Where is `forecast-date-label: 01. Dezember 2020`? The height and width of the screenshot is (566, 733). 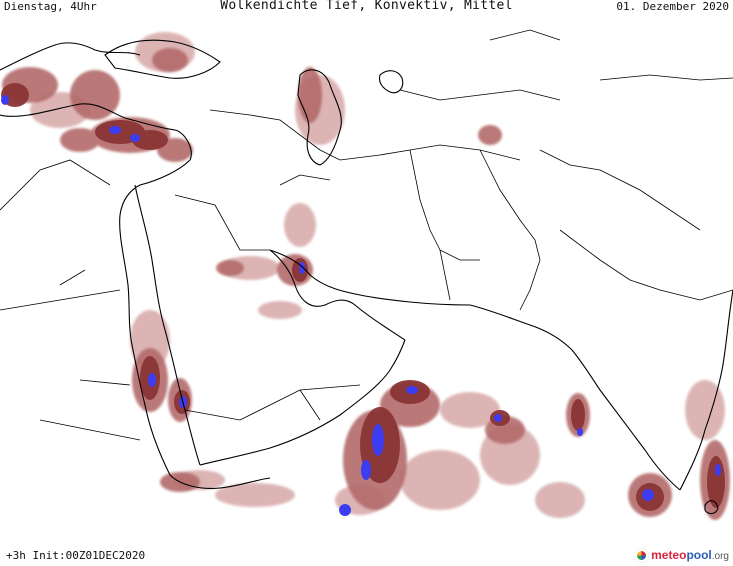
forecast-date-label: 01. Dezember 2020 is located at coordinates (672, 6).